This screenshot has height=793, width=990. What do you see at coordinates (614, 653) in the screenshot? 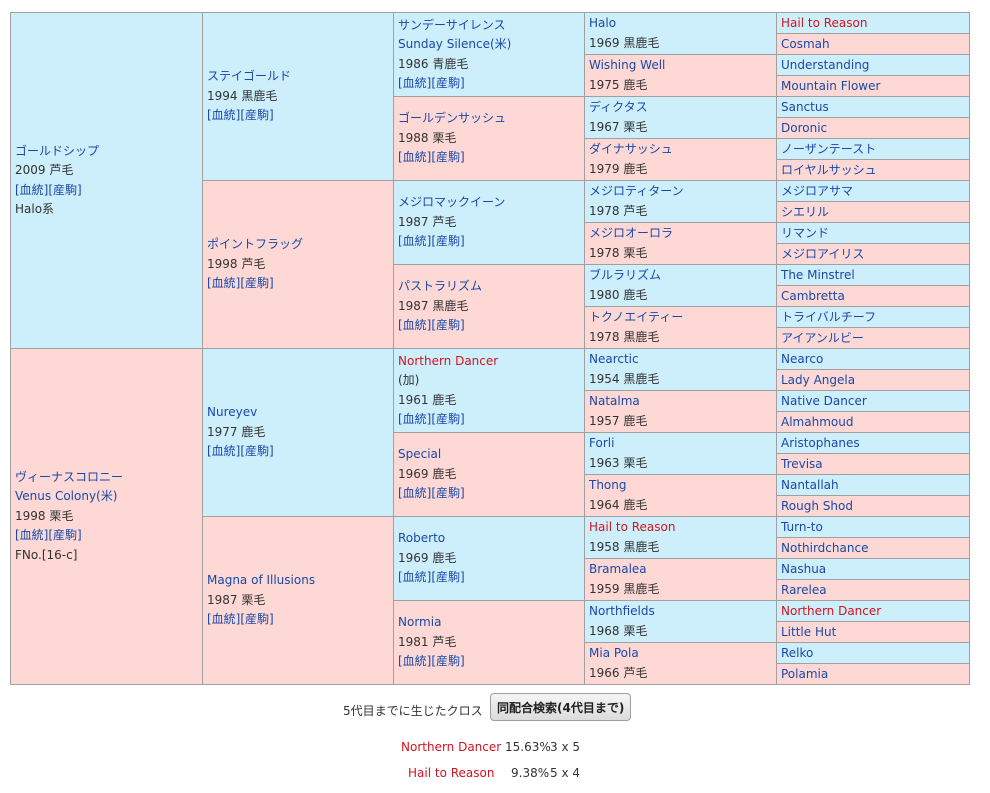
I see `horse-name-link: Mia Pola` at bounding box center [614, 653].